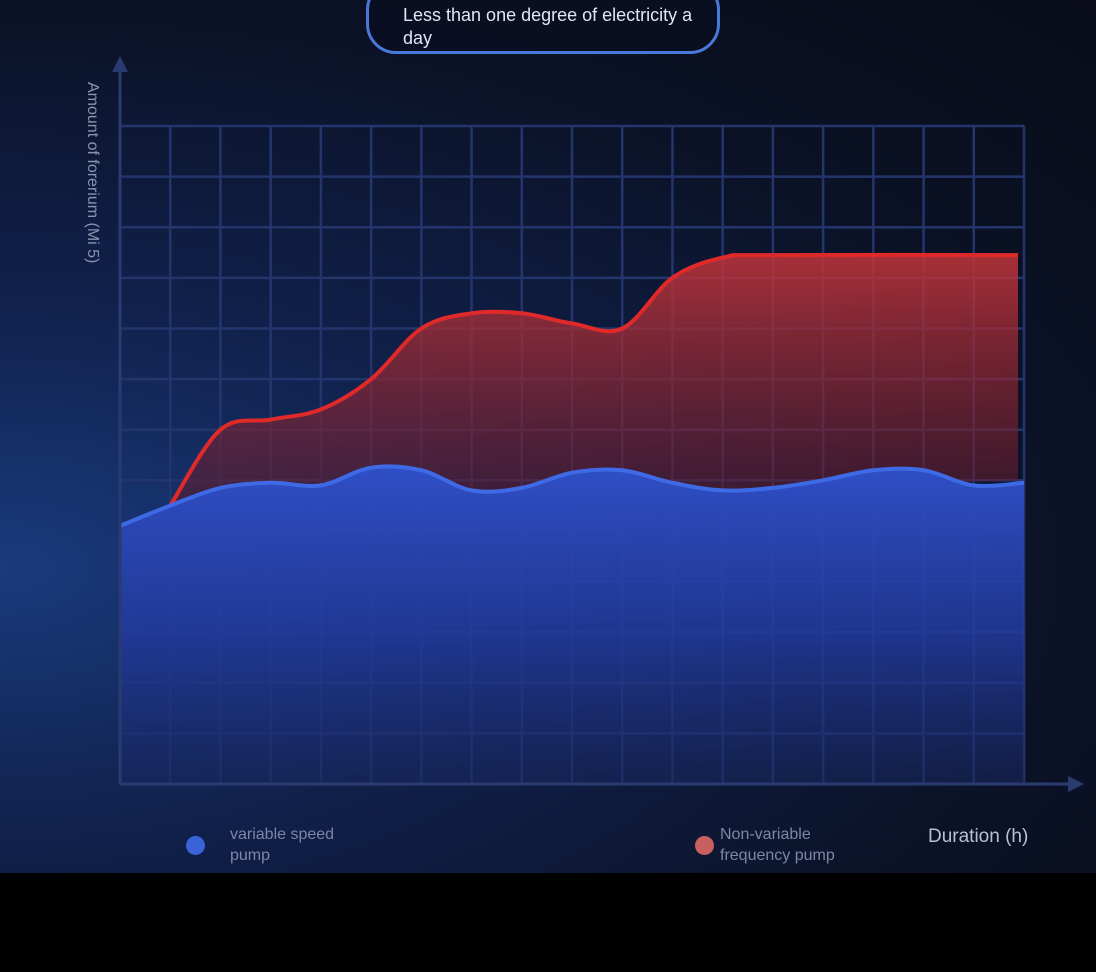  I want to click on y-axis-label: Amount of forerium (Mi 5), so click(92, 173).